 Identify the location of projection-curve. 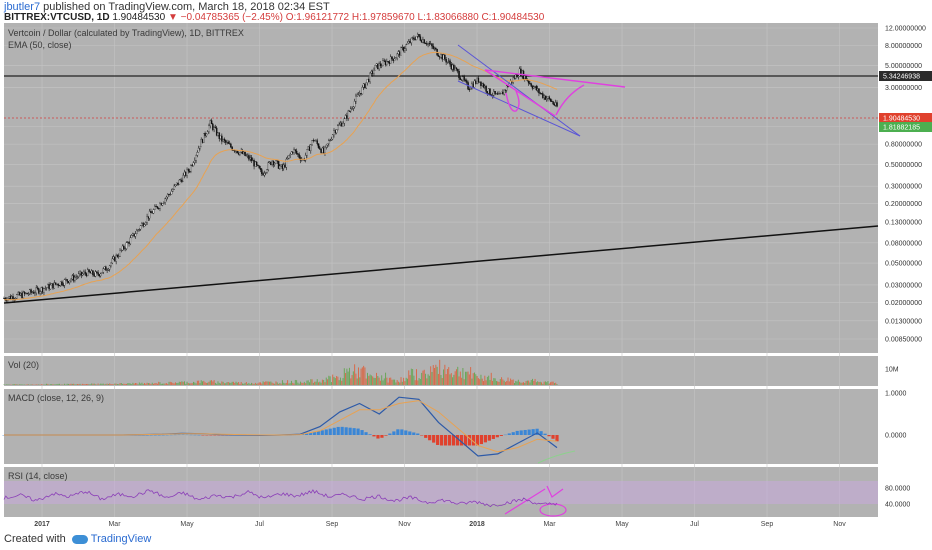
(570, 100).